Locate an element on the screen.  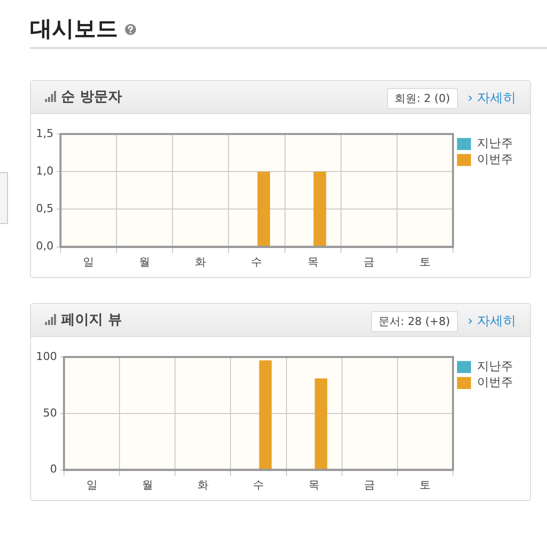
y-tick-label: 0 is located at coordinates (53, 469).